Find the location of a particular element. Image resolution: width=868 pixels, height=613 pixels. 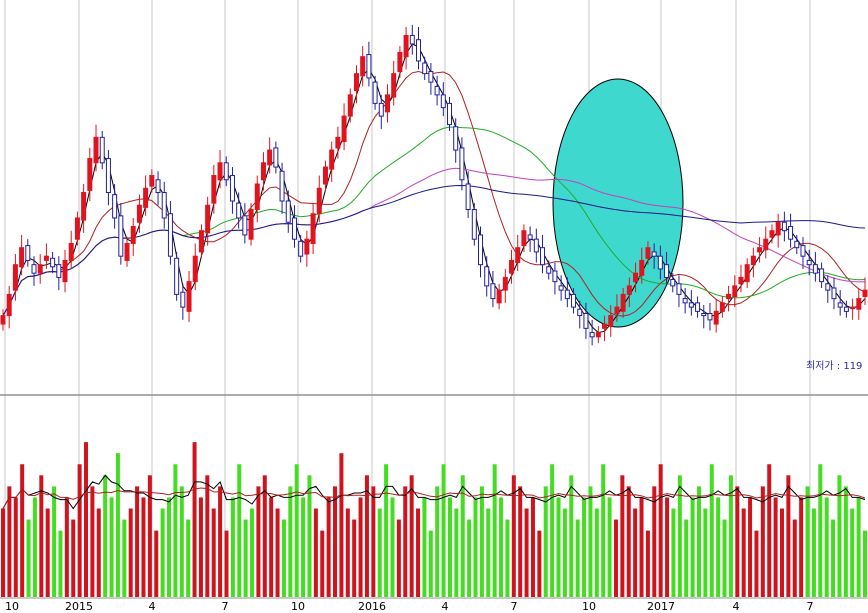

x-tick-label: 2017 is located at coordinates (661, 606).